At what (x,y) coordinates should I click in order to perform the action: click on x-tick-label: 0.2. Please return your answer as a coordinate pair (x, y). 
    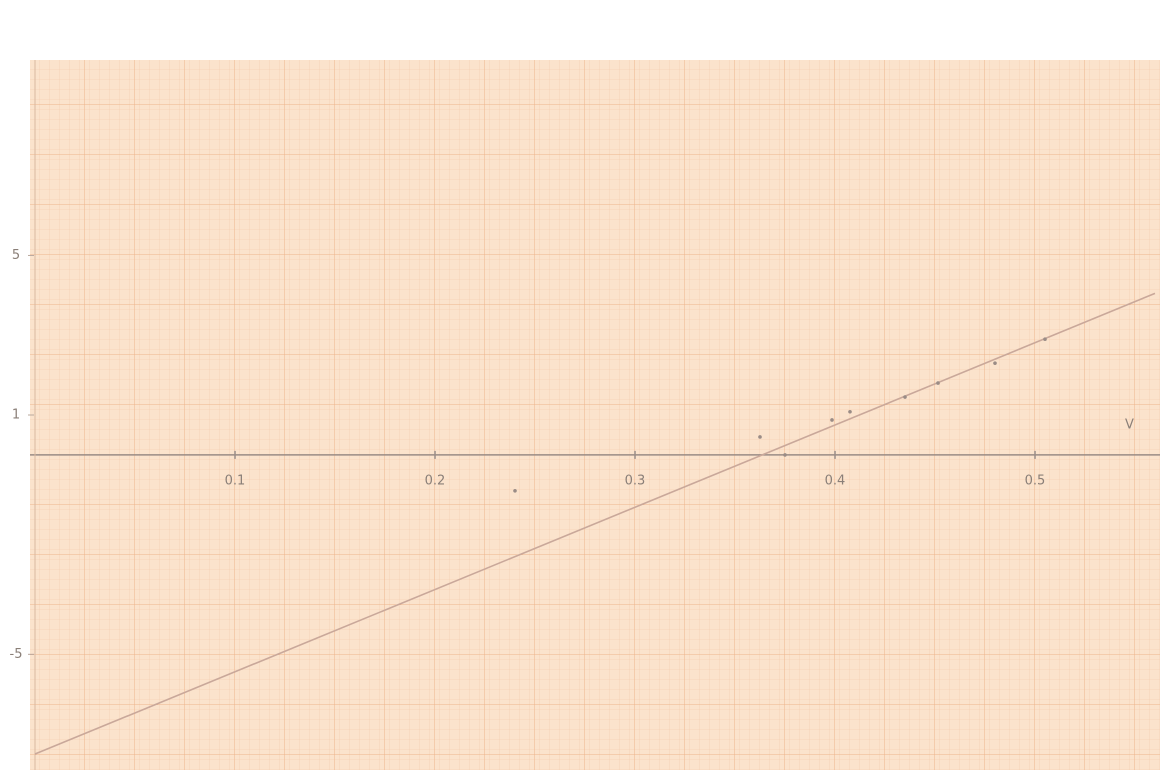
    Looking at the image, I should click on (435, 480).